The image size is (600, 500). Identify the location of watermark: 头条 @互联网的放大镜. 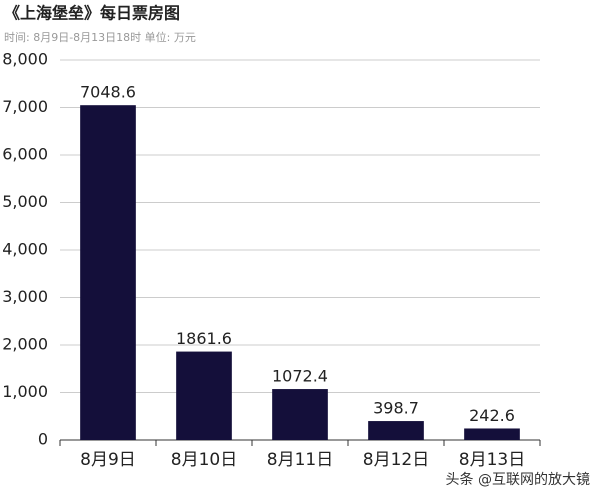
(518, 479).